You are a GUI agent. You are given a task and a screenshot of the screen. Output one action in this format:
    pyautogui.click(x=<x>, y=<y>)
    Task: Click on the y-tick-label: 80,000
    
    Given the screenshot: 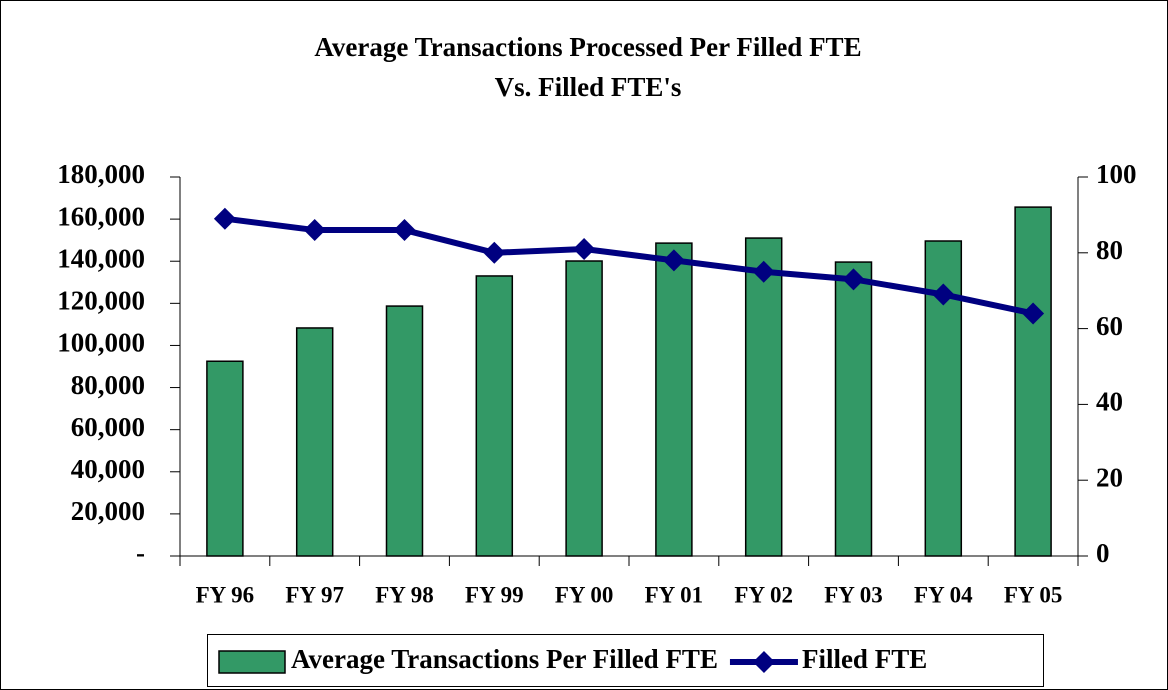 What is the action you would take?
    pyautogui.click(x=108, y=385)
    